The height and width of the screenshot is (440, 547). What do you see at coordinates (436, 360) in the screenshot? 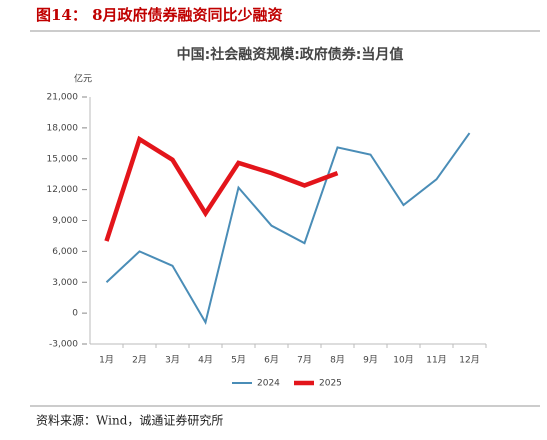
I see `x-tick-label: 11月` at bounding box center [436, 360].